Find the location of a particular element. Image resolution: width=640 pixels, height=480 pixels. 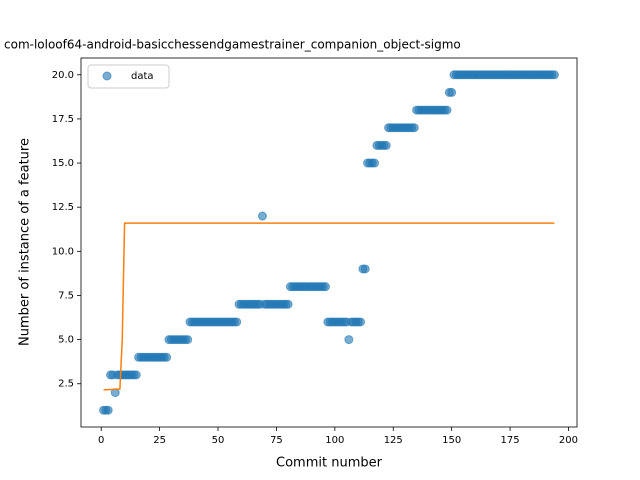

x-tick-label: 25 is located at coordinates (159, 440).